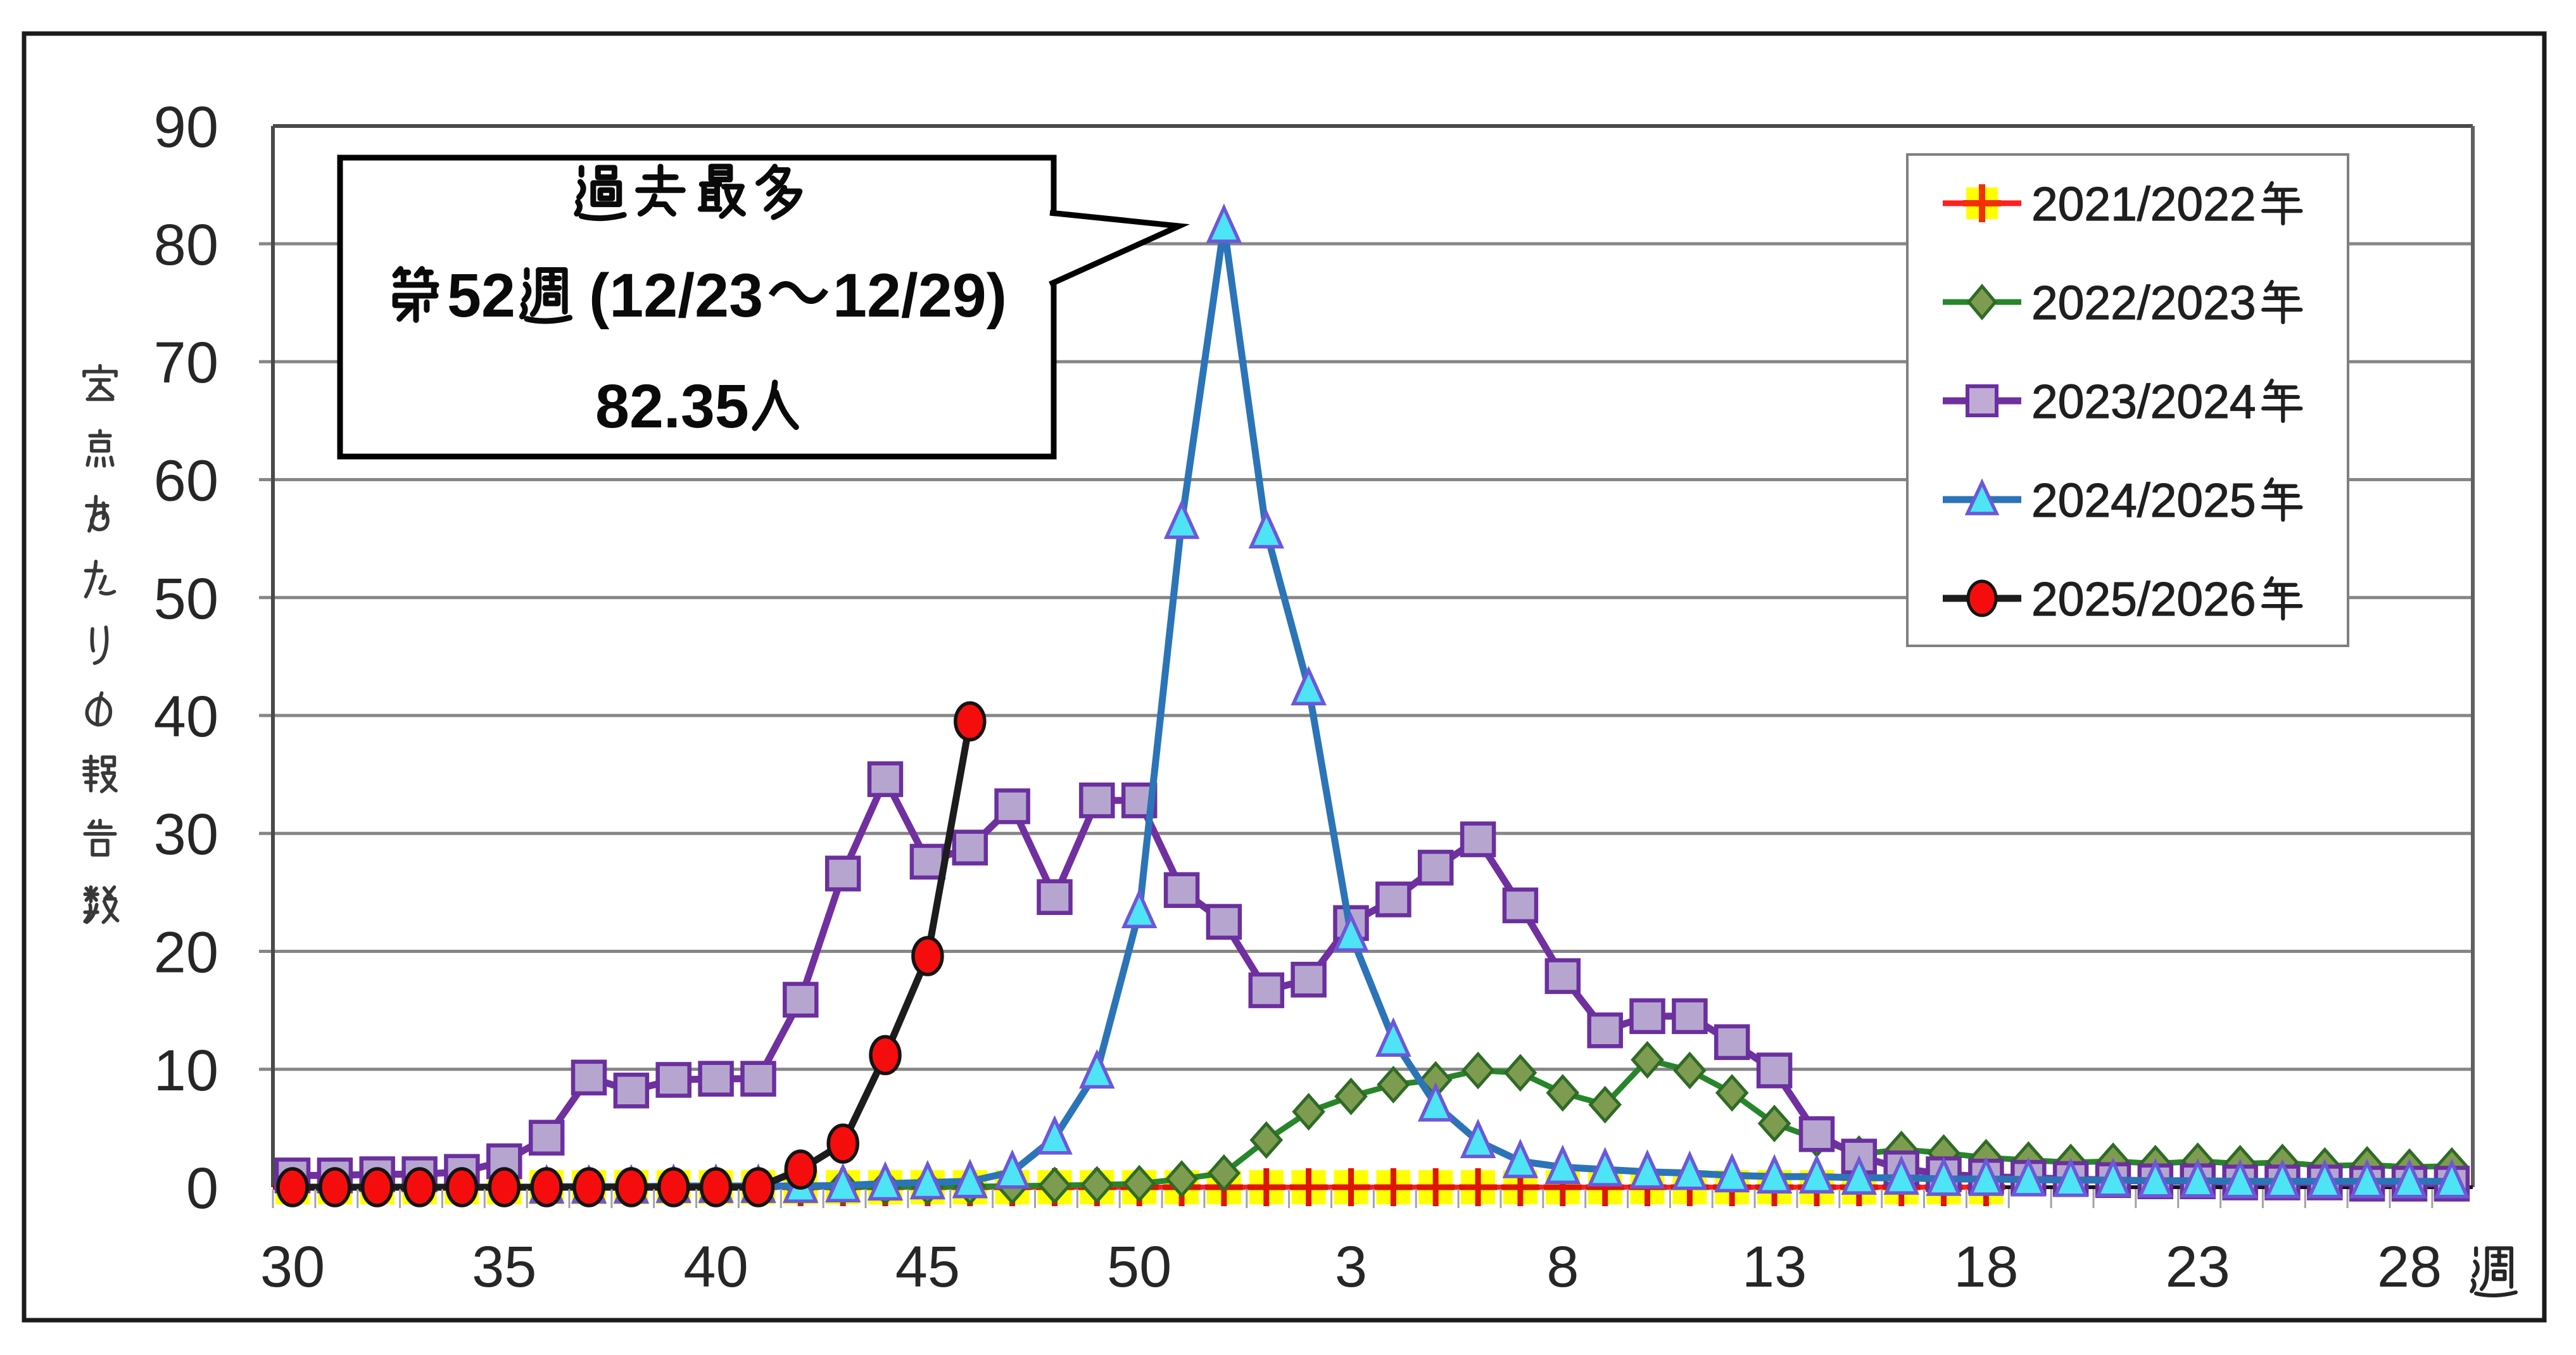 This screenshot has height=1355, width=2576. I want to click on svg-text: 13, so click(1774, 1267).